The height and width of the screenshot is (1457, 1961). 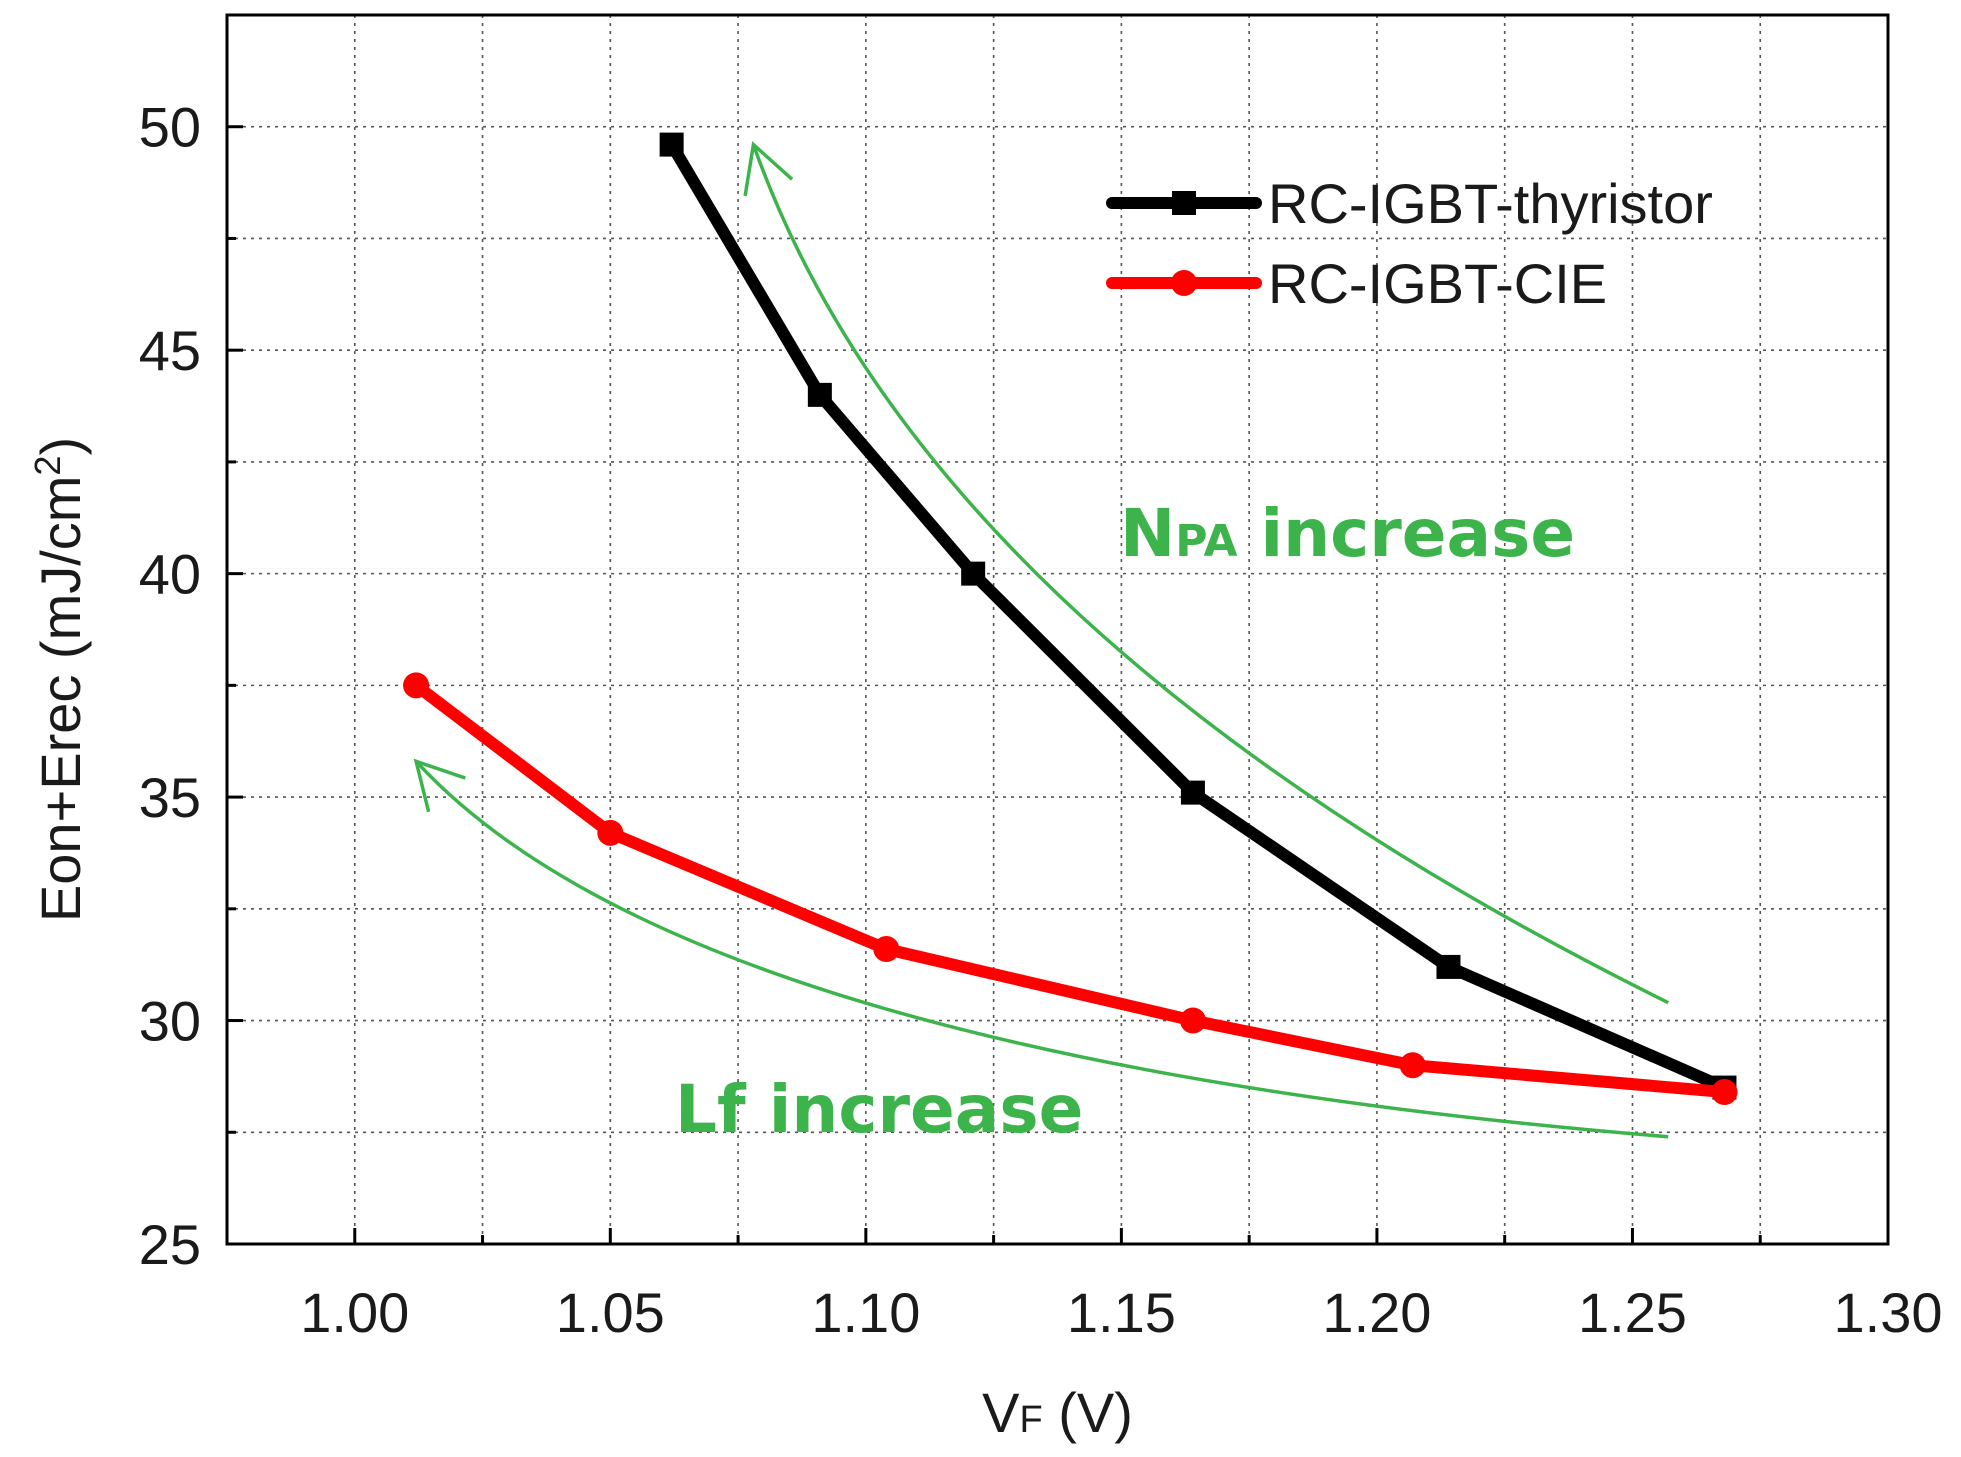 I want to click on legend: RC-IGBT-thyristor RC-IGBT-CIE, so click(x=1409, y=243).